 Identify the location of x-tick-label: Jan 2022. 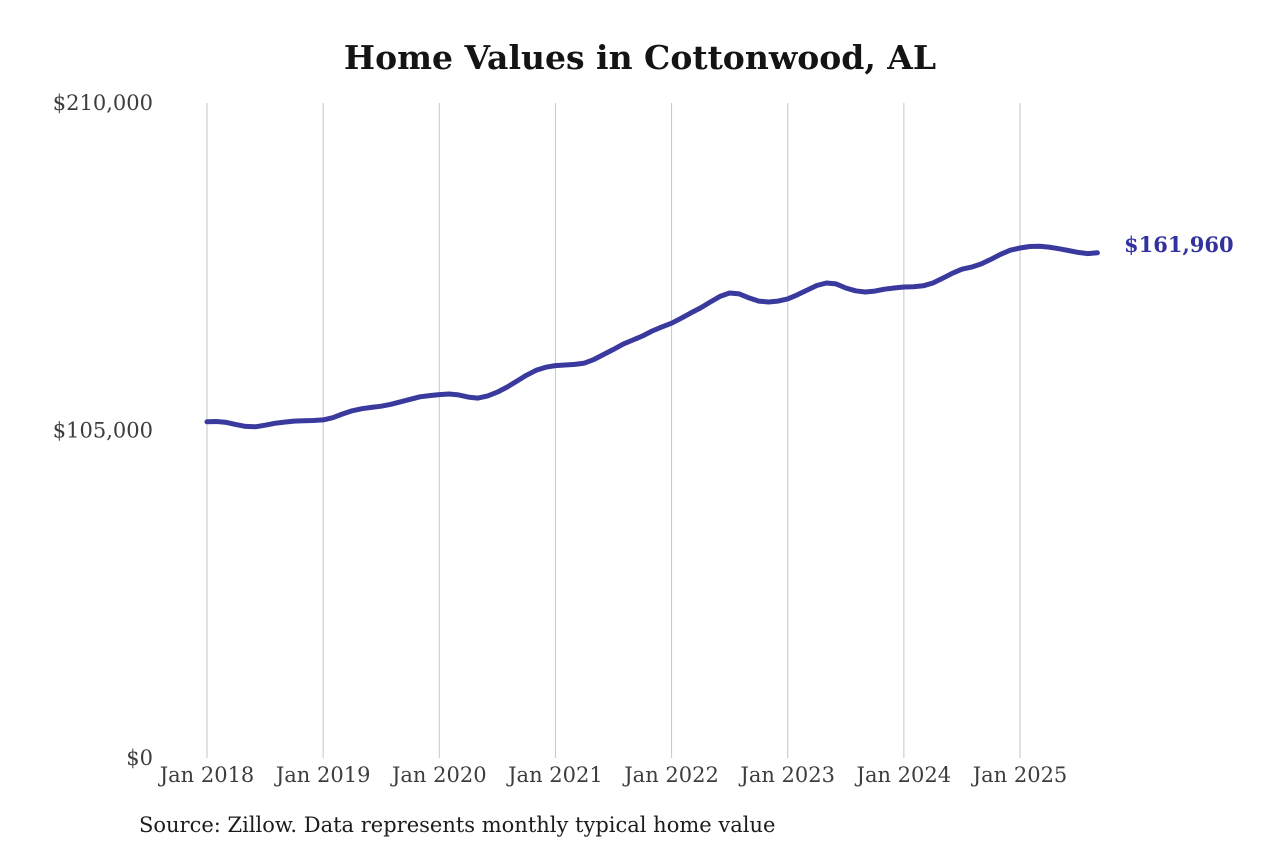
(670, 775).